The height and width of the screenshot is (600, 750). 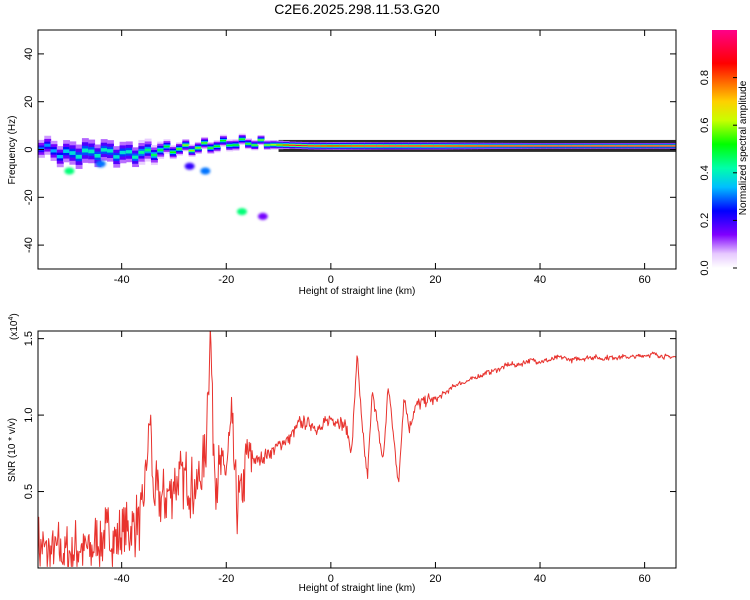 I want to click on colorbar-tick-label: 0.2, so click(x=705, y=220).